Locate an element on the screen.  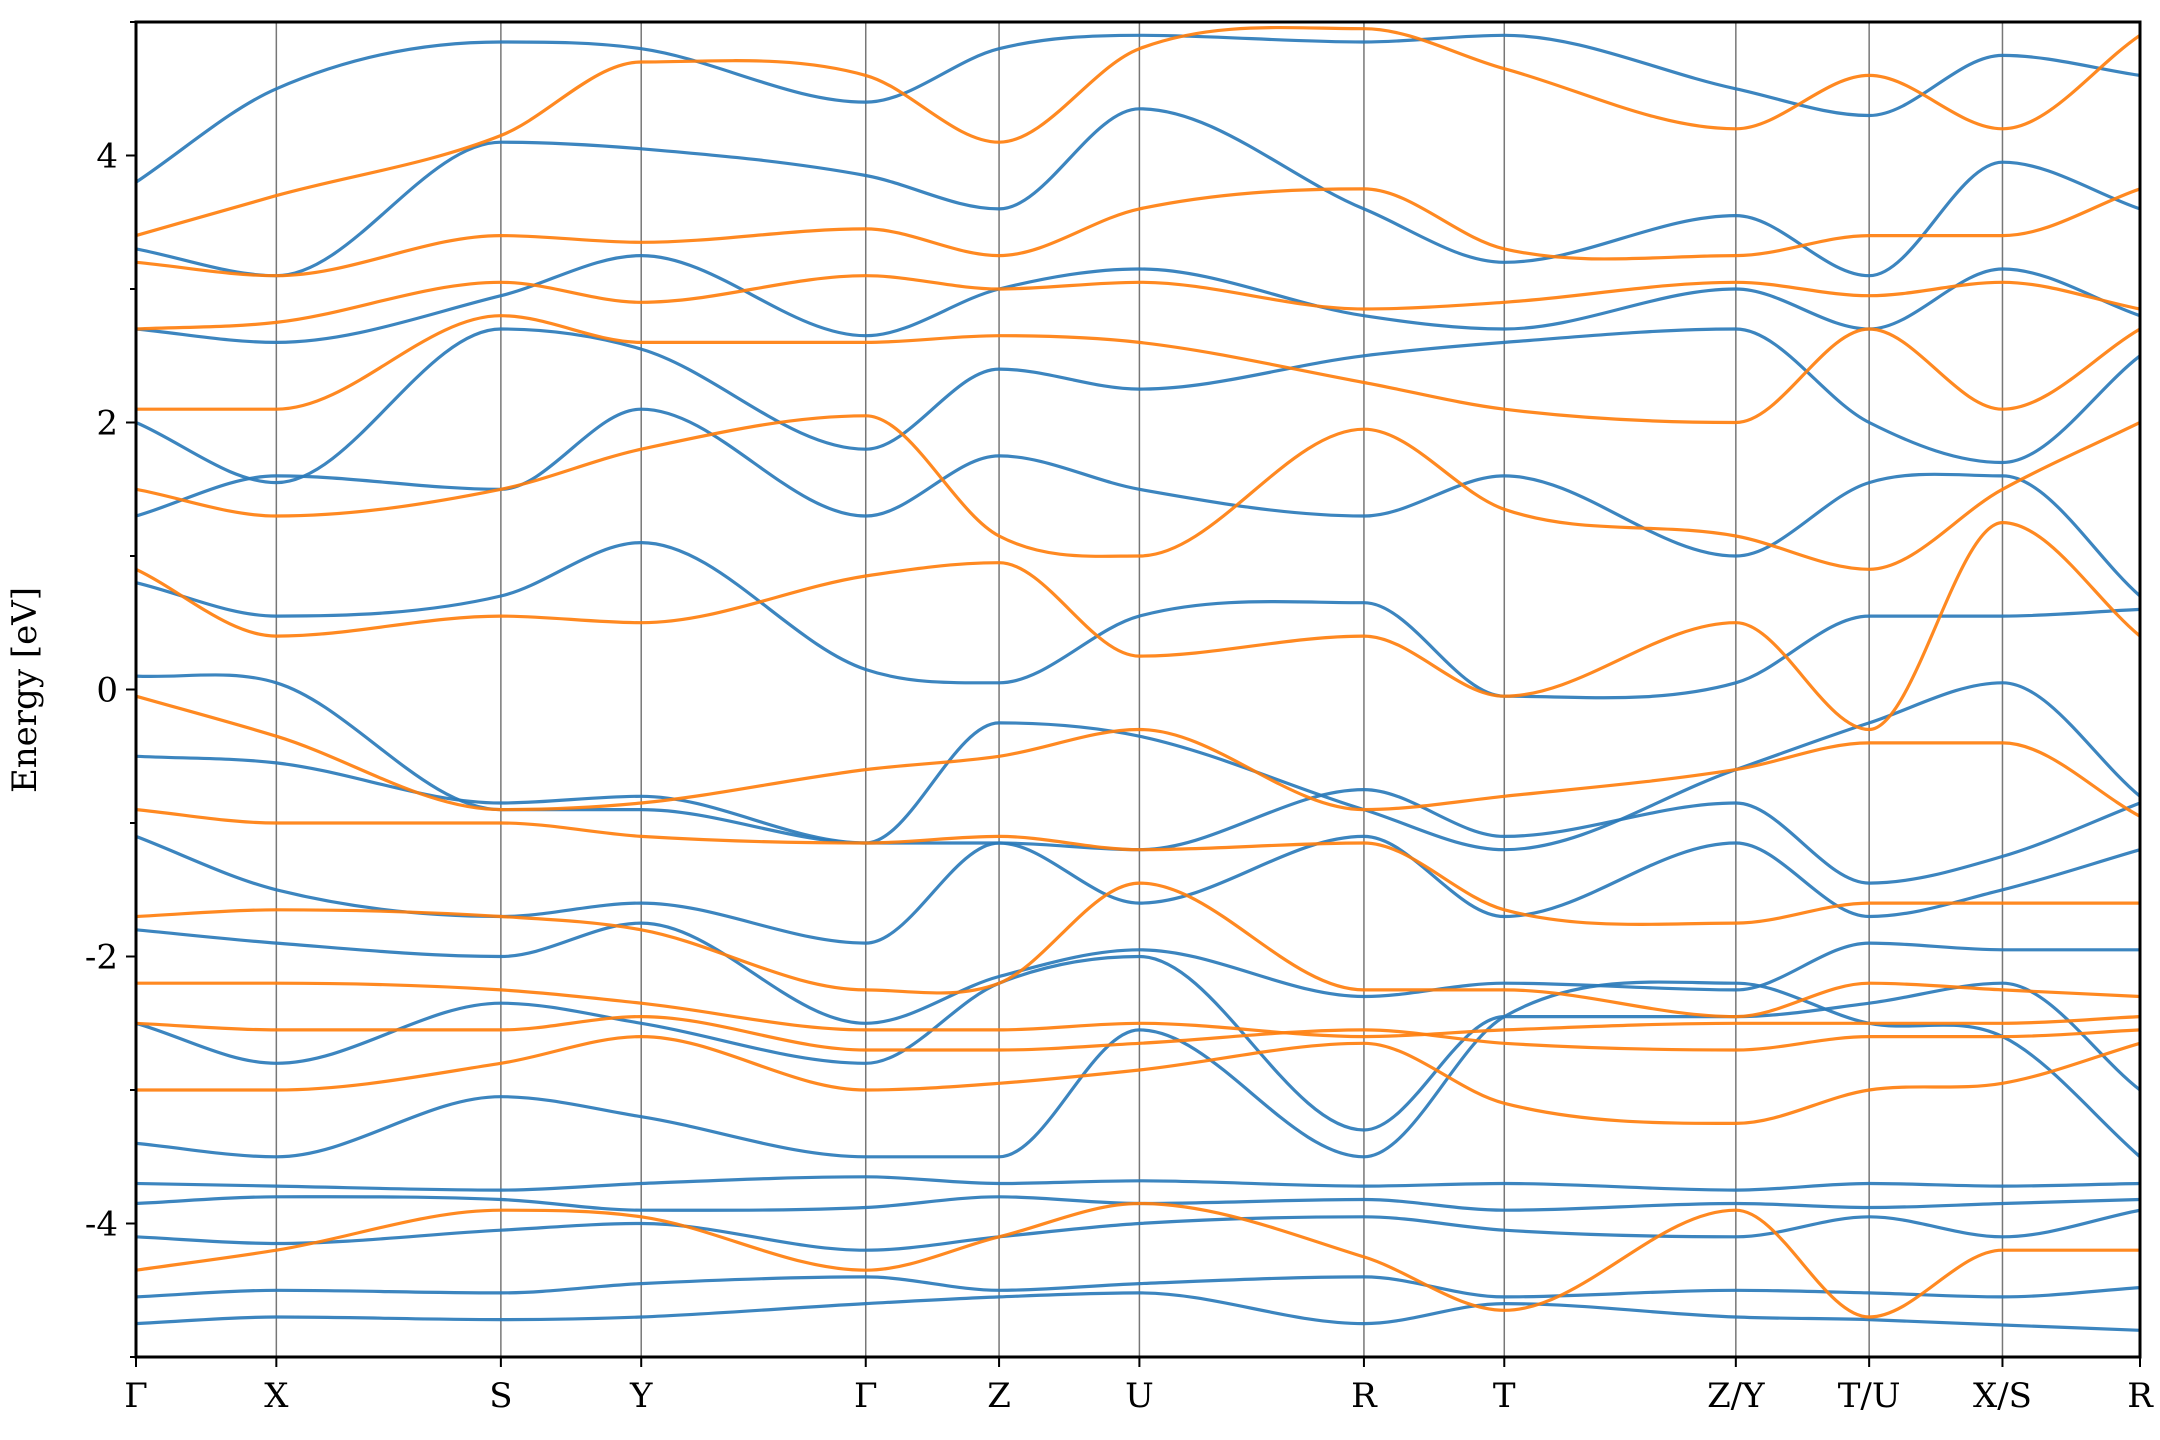
y-tick-label-1: -2 is located at coordinates (101, 958).